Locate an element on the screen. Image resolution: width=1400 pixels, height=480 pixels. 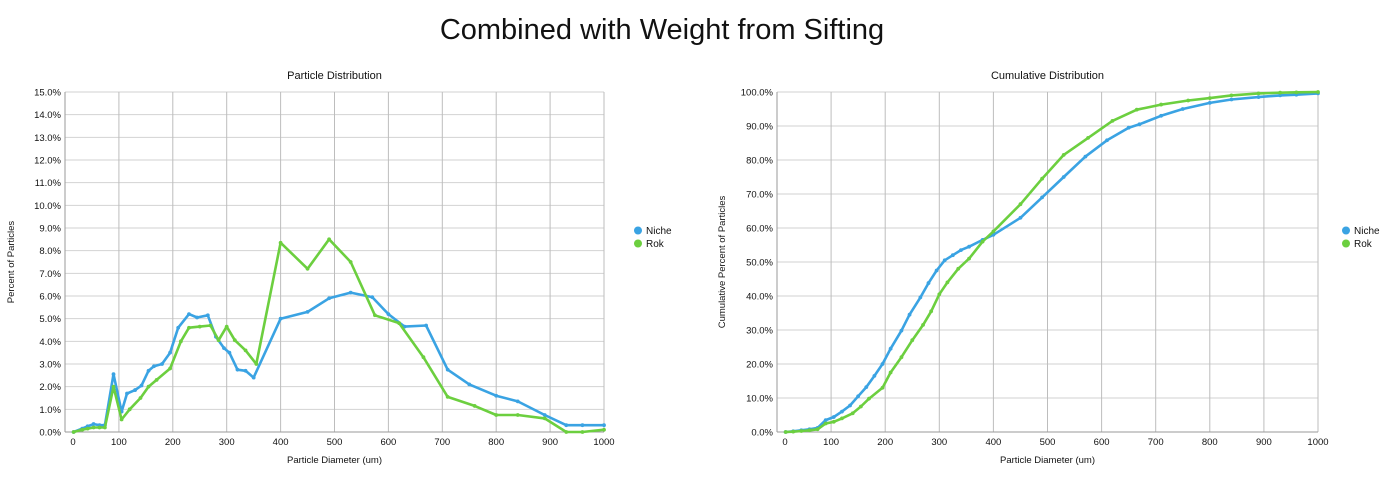
x-tick-label: 300 is located at coordinates (227, 442).